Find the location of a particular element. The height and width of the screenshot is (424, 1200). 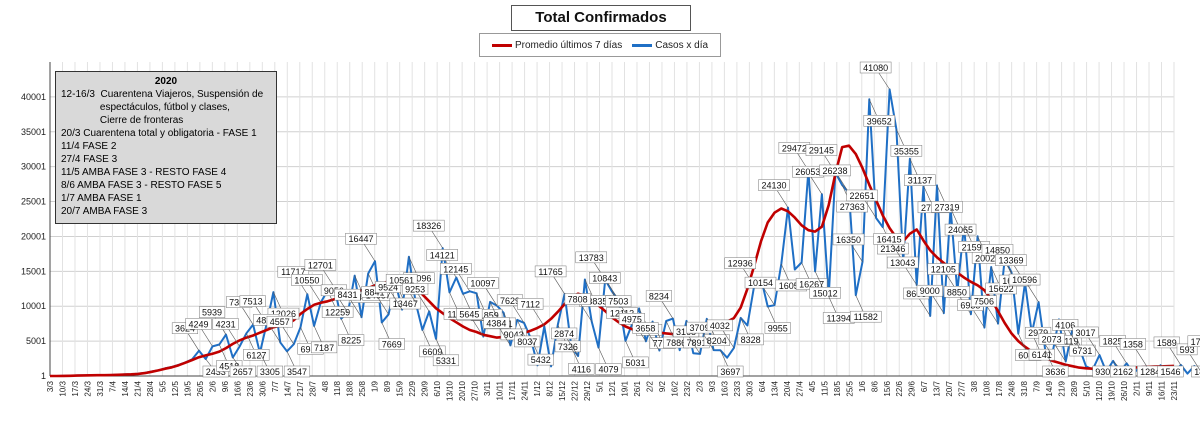

data-label: 7891 is located at coordinates (696, 343).